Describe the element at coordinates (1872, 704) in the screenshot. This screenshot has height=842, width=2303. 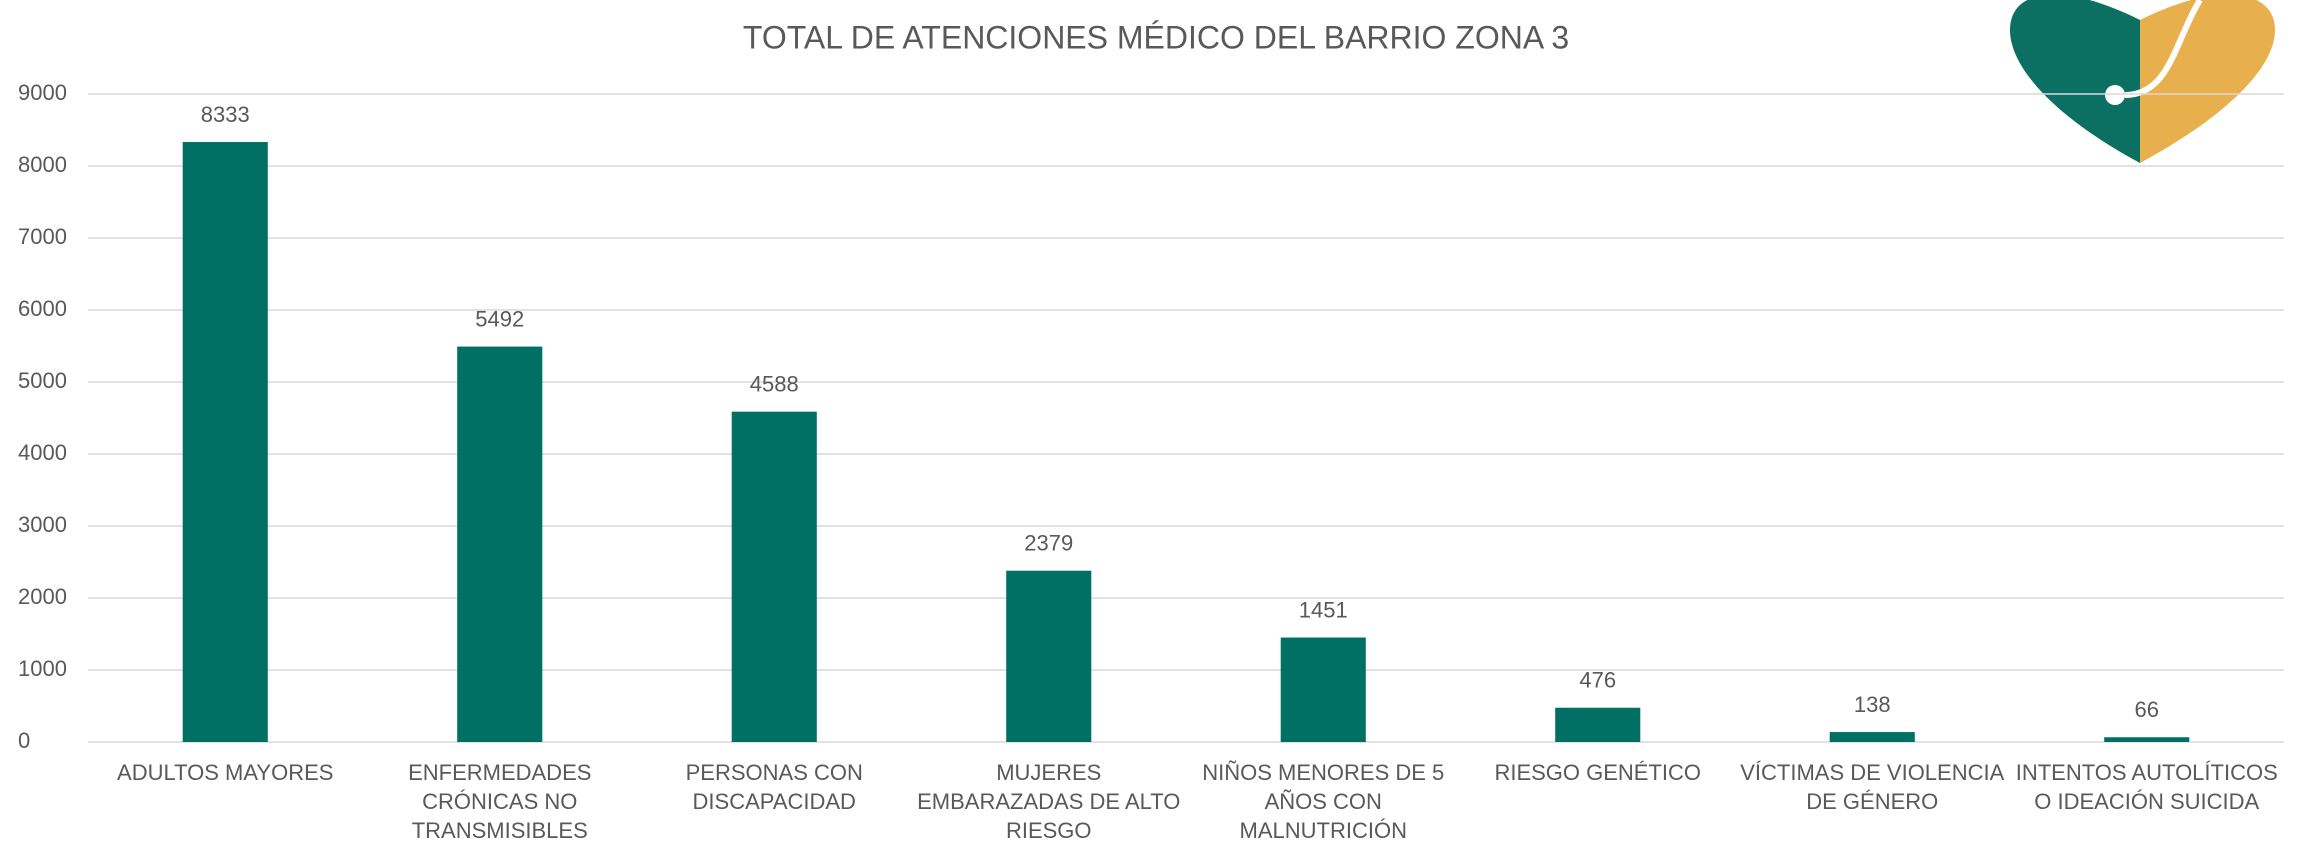
I see `data-label: 138` at that location.